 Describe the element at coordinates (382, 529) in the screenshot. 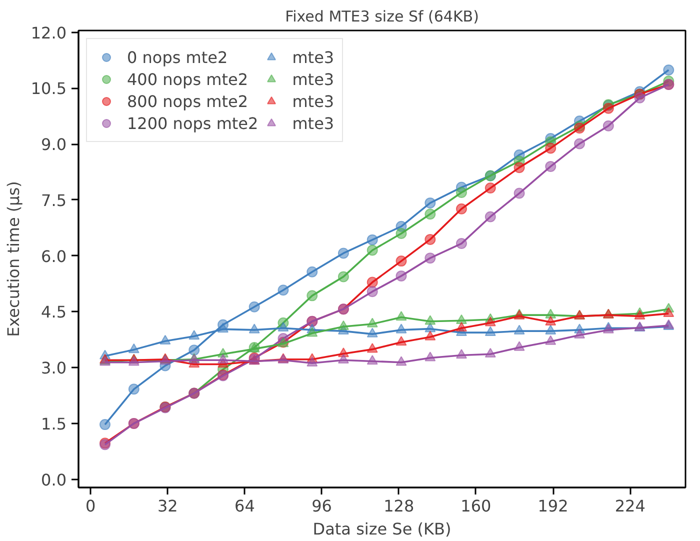

I see `x-axis-title: Data size Se (KB)` at that location.